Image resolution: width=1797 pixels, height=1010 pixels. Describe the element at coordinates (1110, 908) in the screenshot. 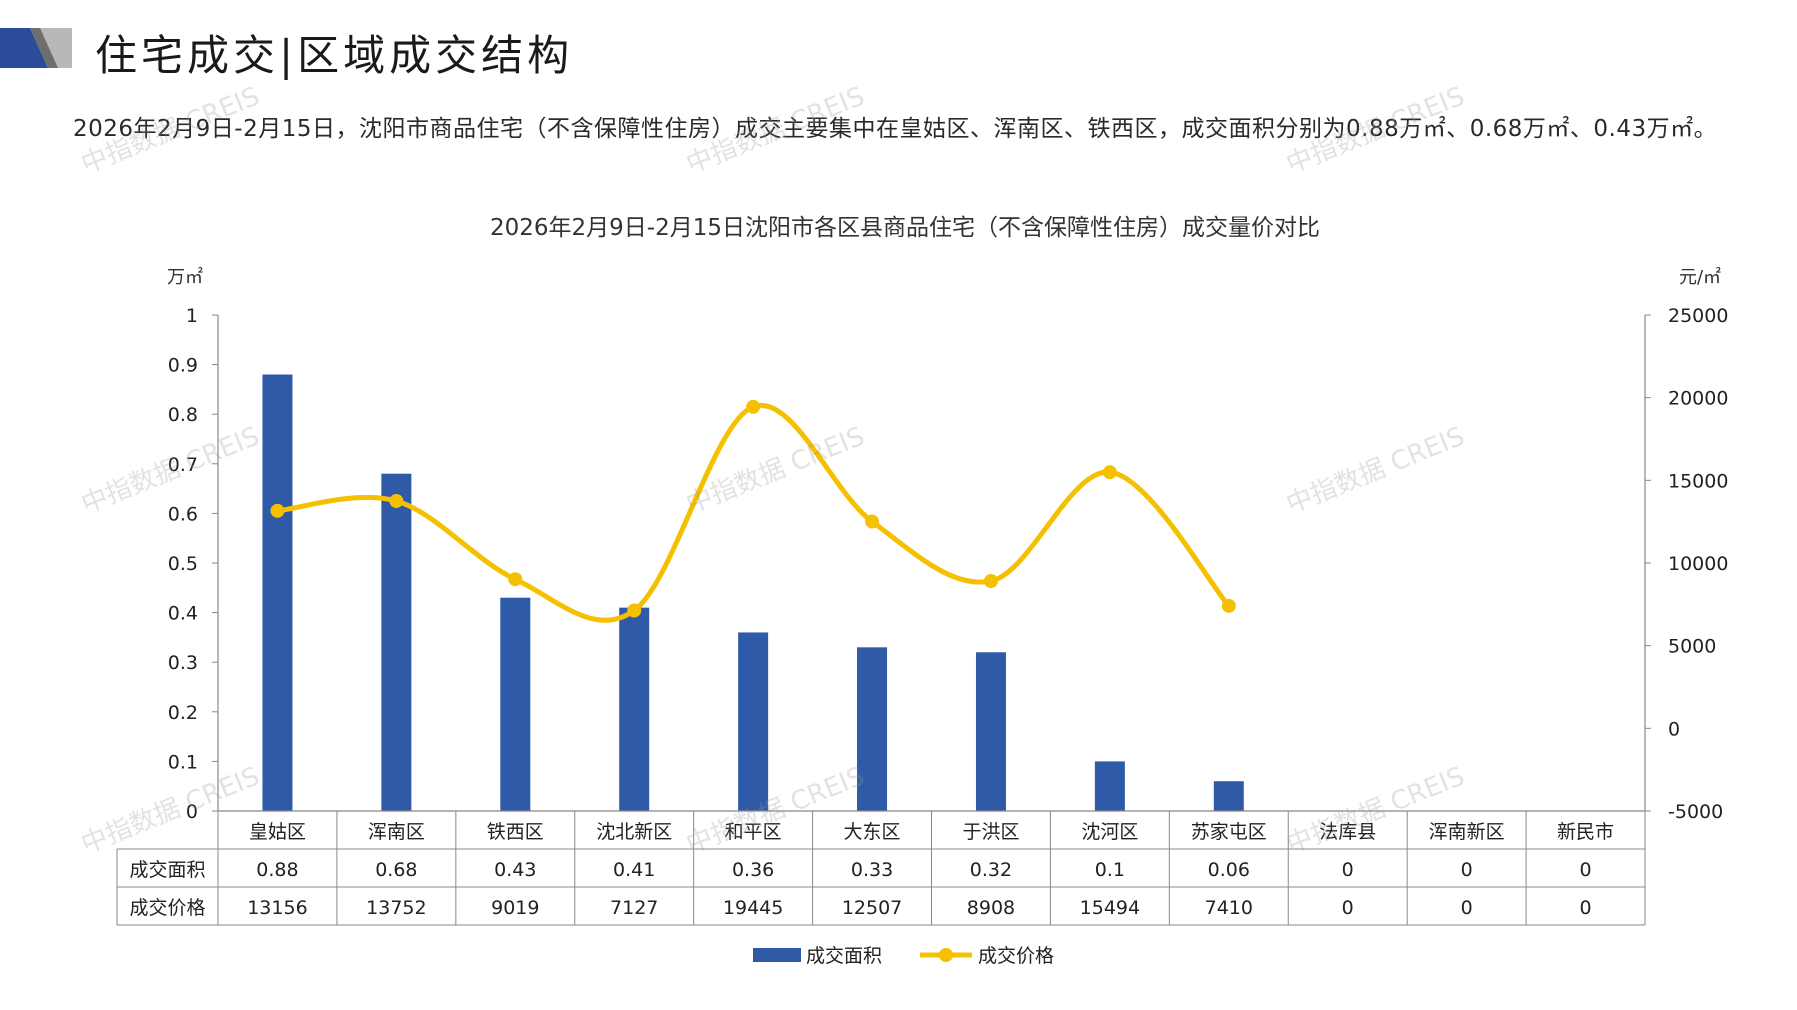

I see `table-cell-price: 15494` at that location.